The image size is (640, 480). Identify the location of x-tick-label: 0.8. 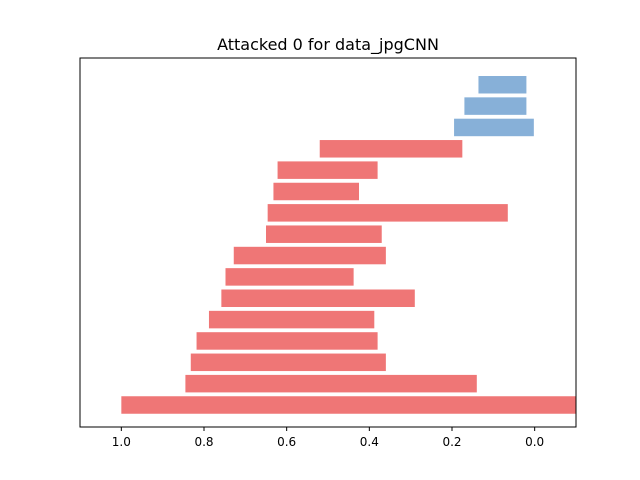
(203, 442).